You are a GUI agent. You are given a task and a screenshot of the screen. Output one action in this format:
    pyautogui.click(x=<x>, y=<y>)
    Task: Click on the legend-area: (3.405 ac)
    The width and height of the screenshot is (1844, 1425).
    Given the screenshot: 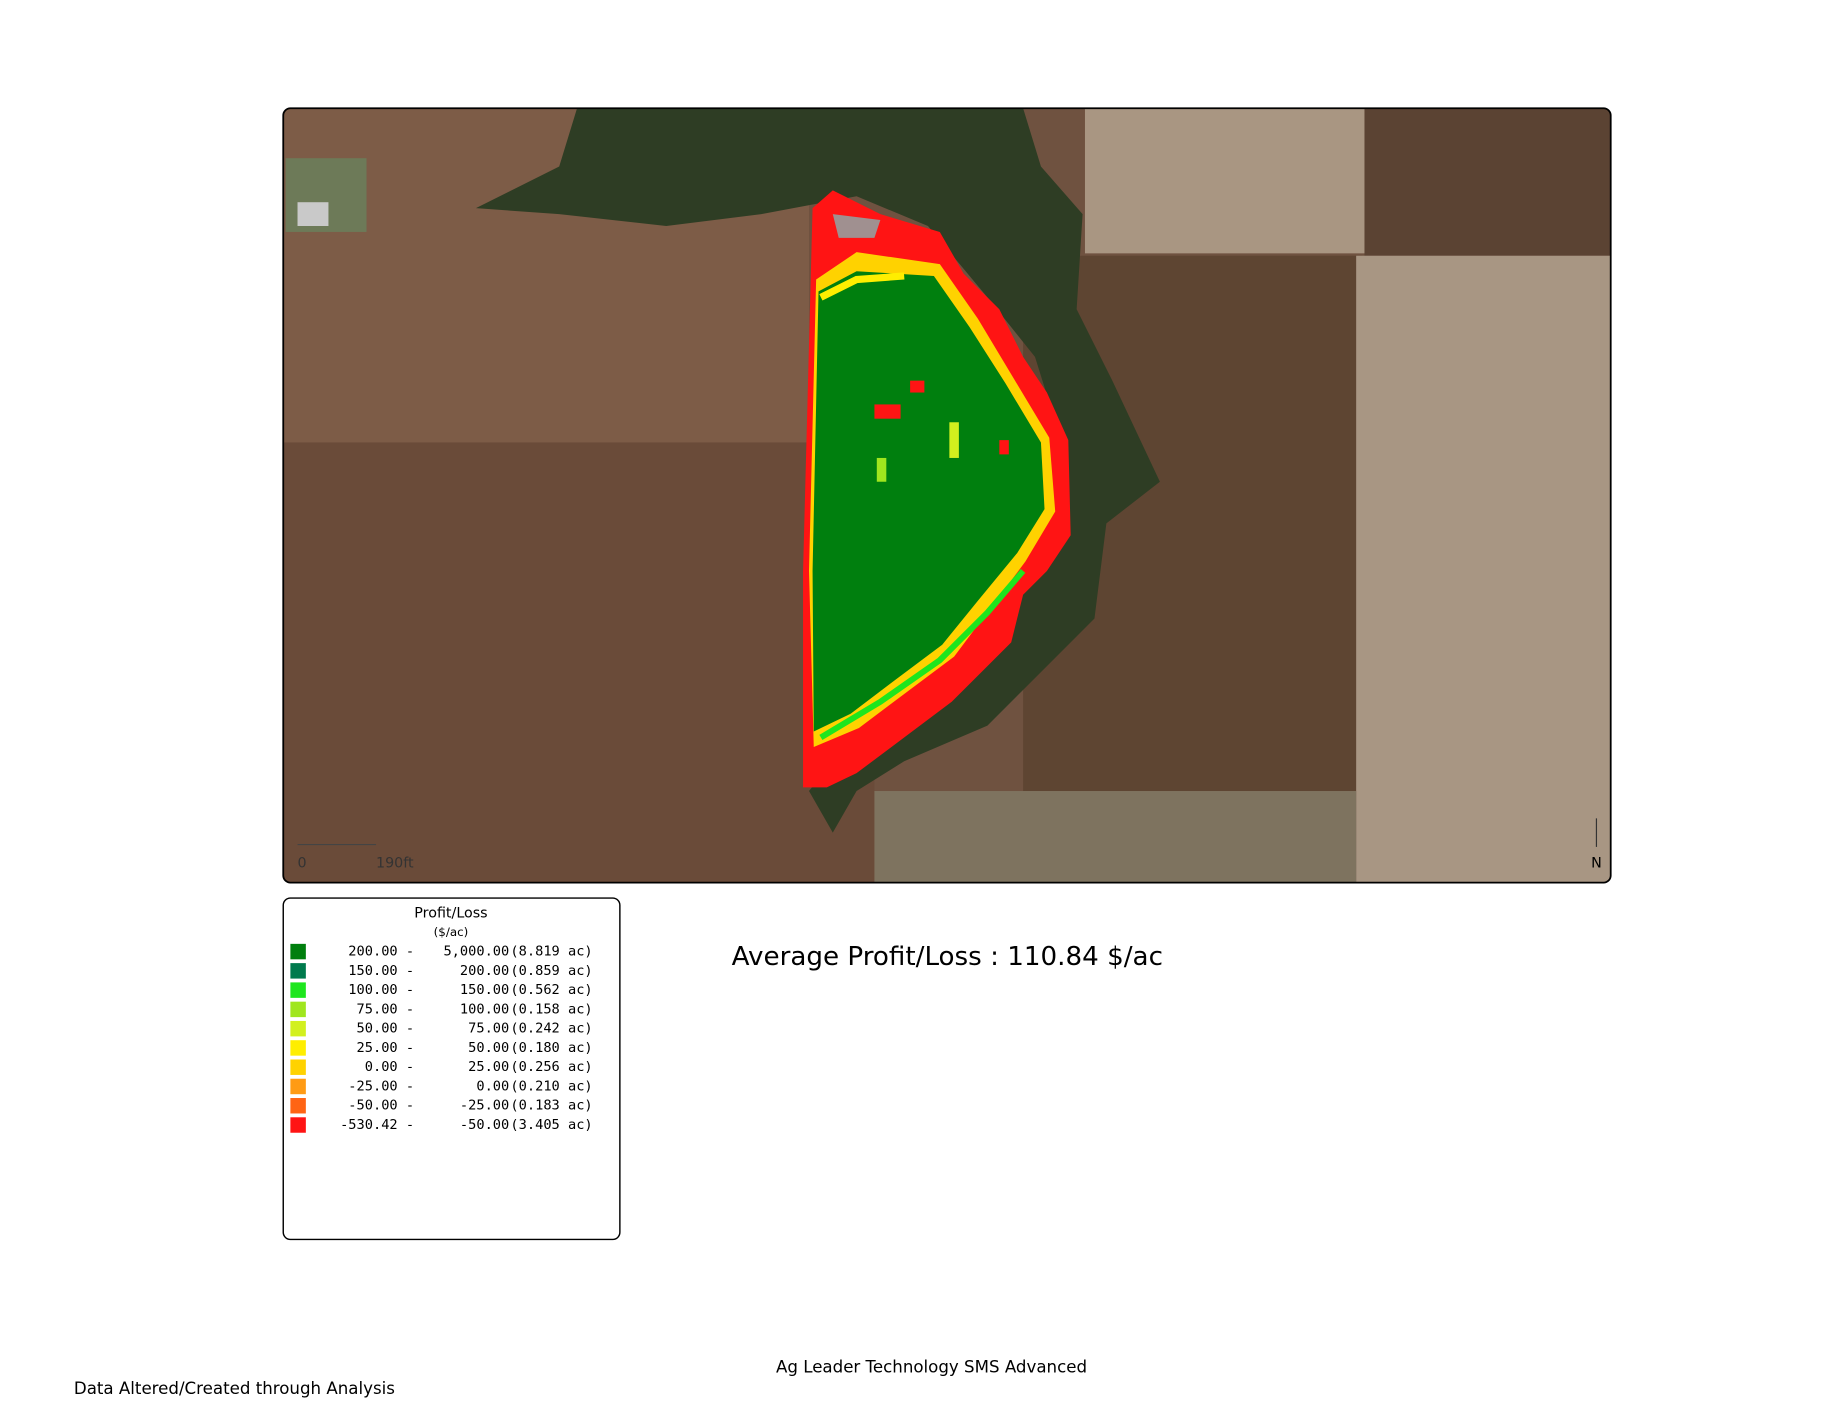 What is the action you would take?
    pyautogui.click(x=551, y=1125)
    